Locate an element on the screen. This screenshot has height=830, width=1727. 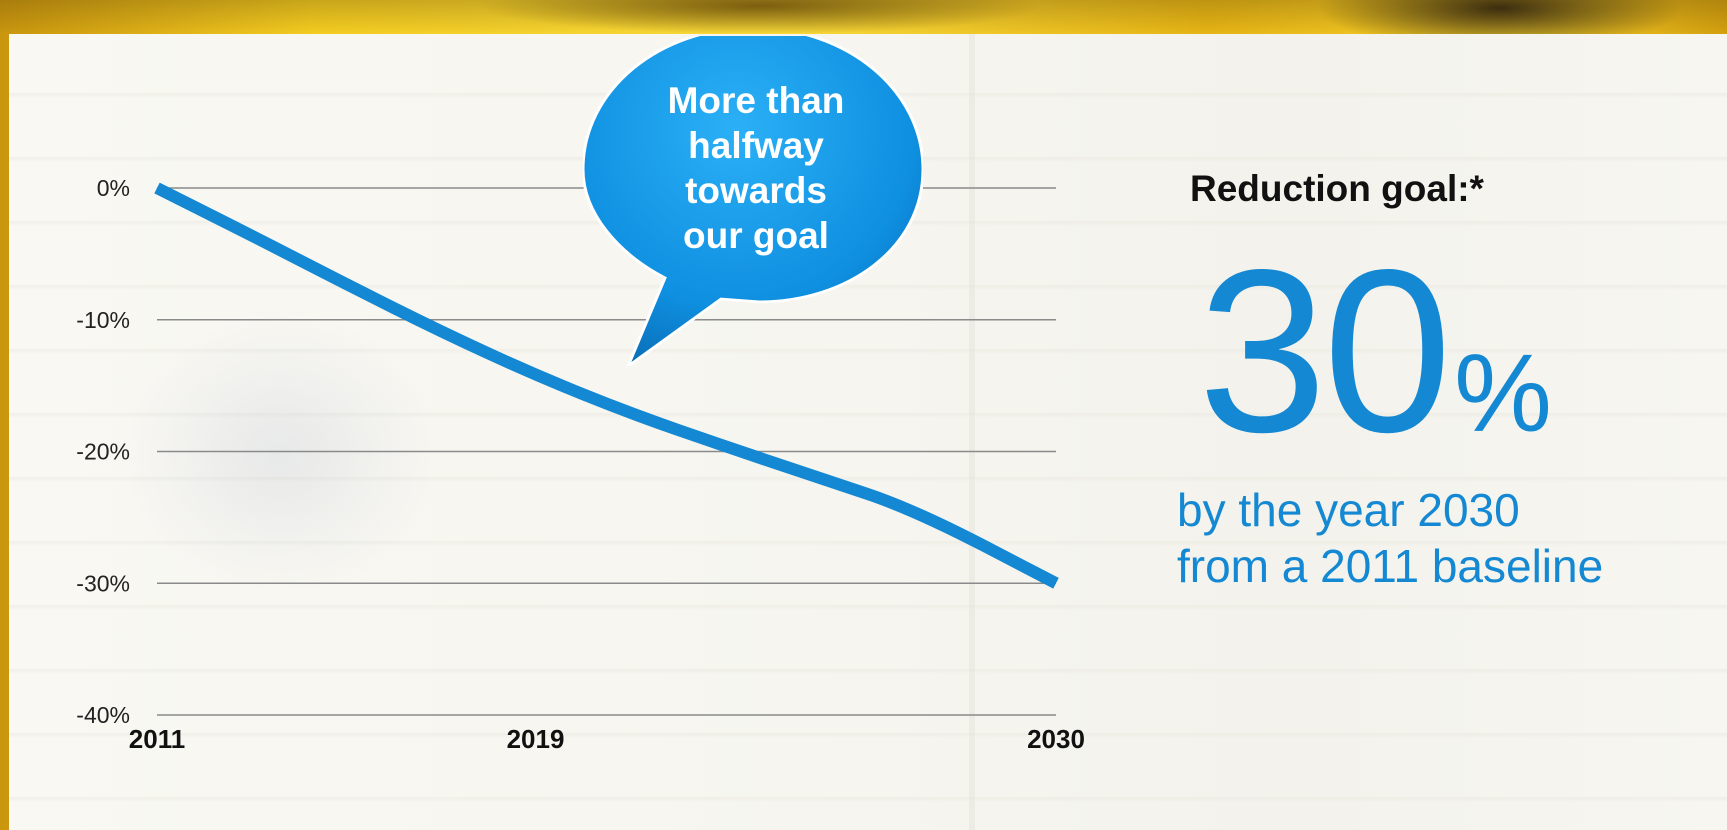
goal-description: by the year 2030 from a 2011 baseline is located at coordinates (1390, 538).